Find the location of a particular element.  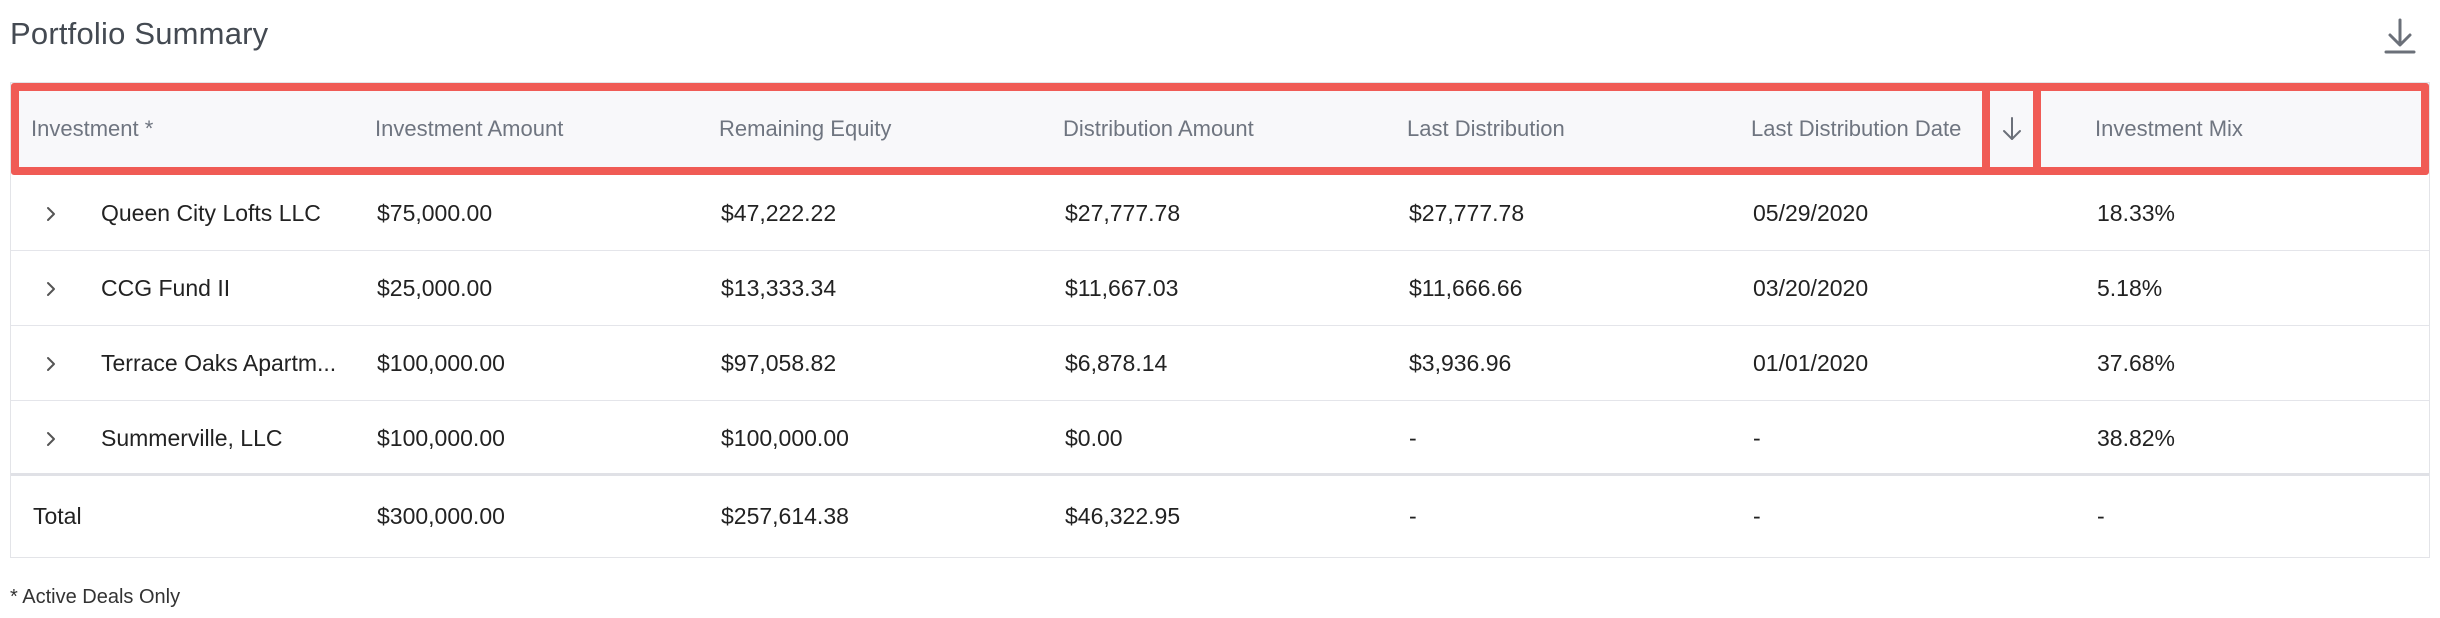

investment-mix: 18.33% is located at coordinates (2136, 213).